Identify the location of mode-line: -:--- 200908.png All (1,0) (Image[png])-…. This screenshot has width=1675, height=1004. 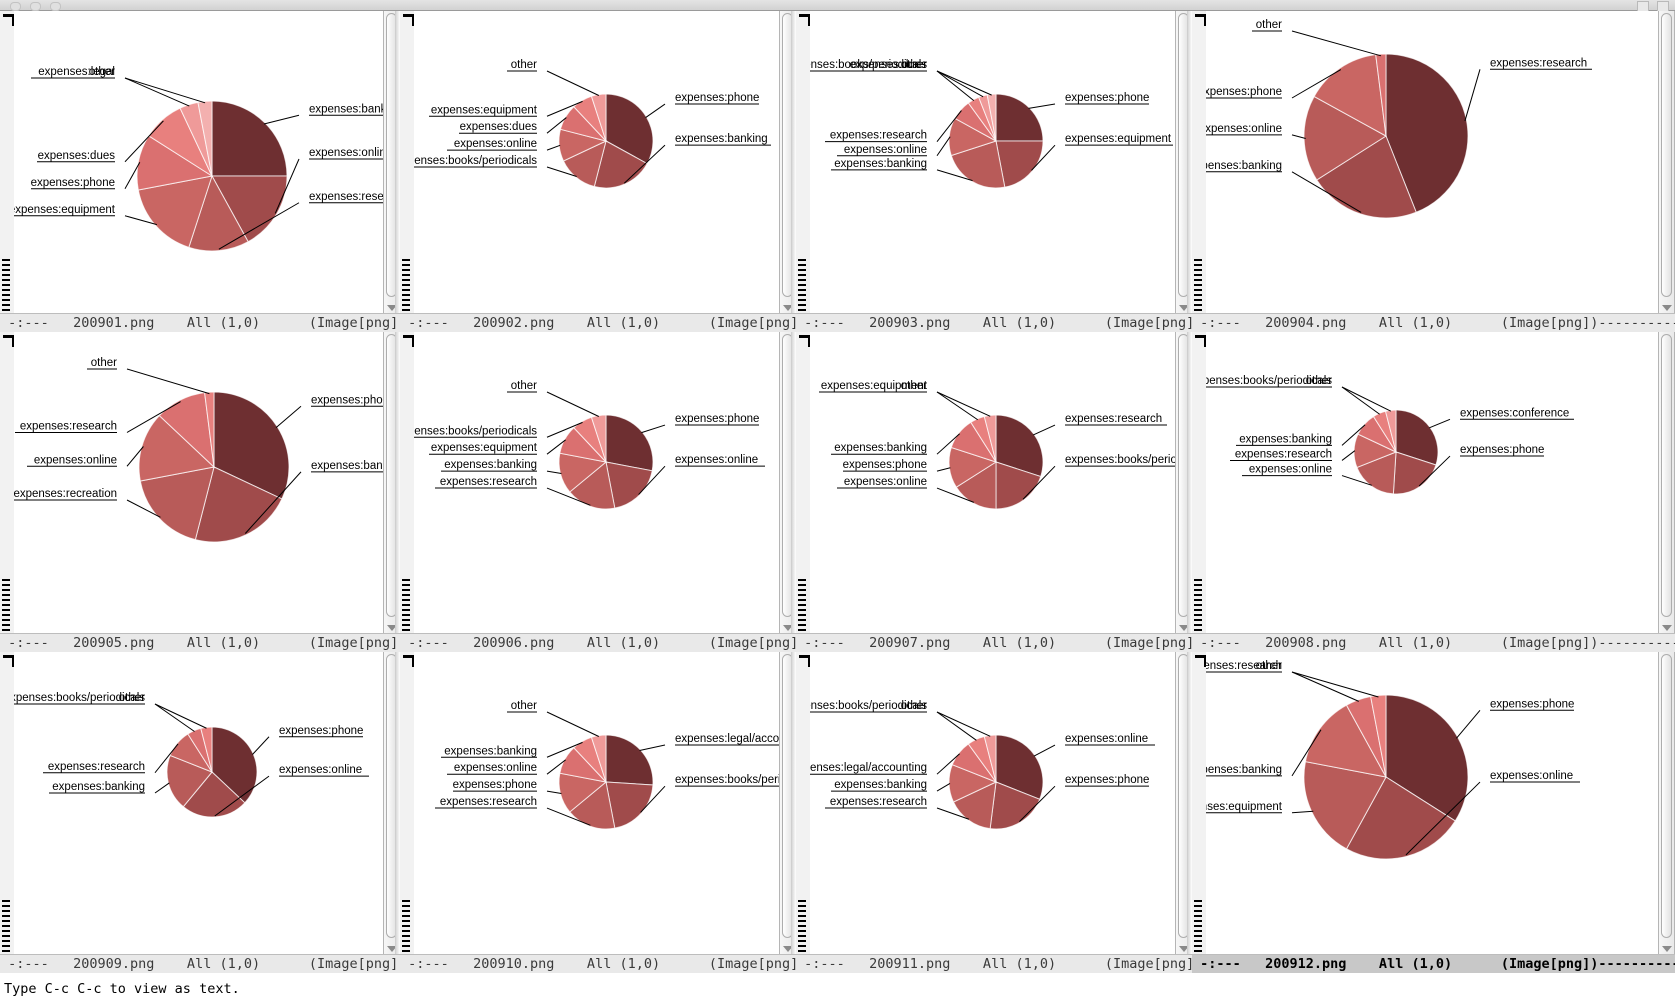
(1433, 643).